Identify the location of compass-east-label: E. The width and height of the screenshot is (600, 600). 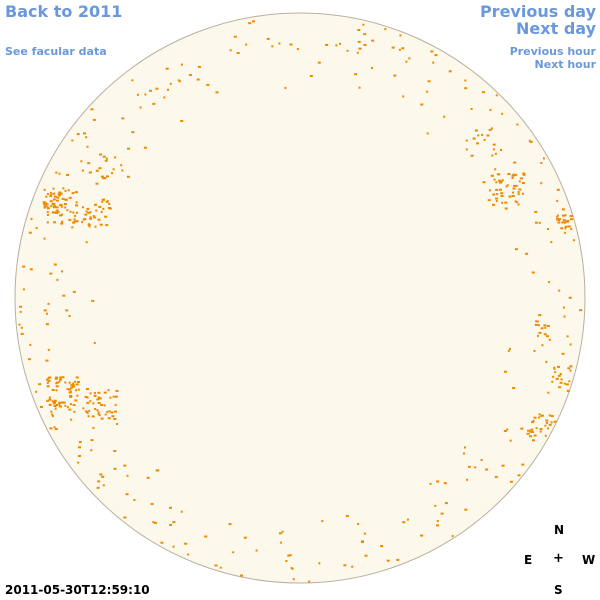
(528, 560).